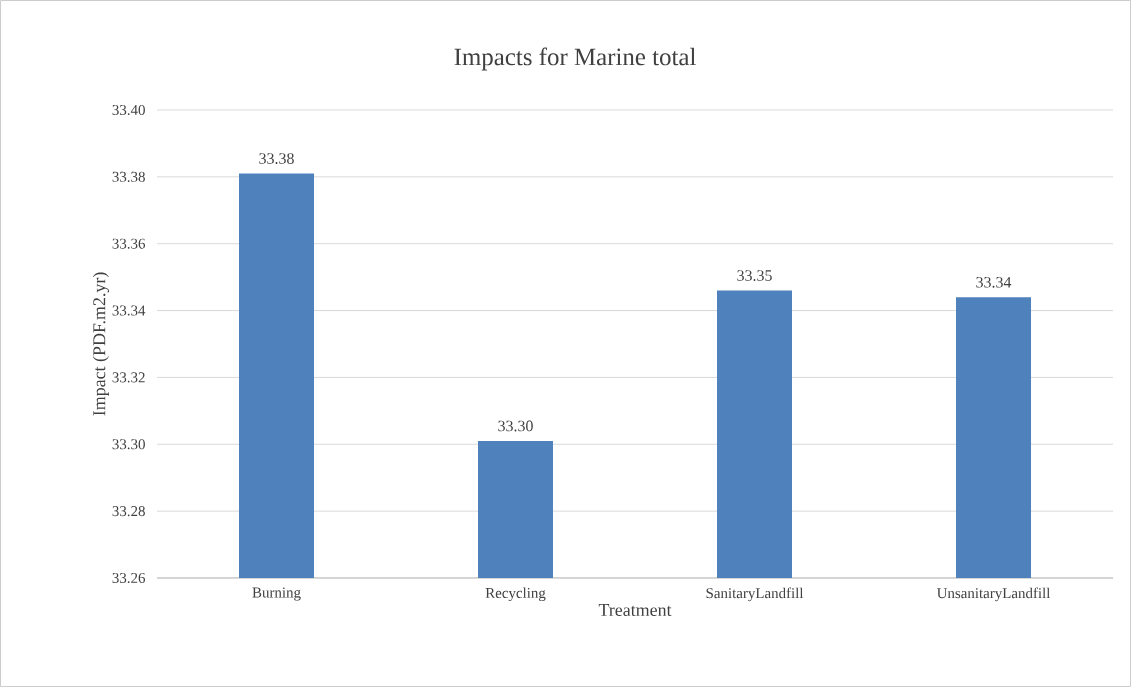  What do you see at coordinates (635, 610) in the screenshot?
I see `x-axis-title: Treatment` at bounding box center [635, 610].